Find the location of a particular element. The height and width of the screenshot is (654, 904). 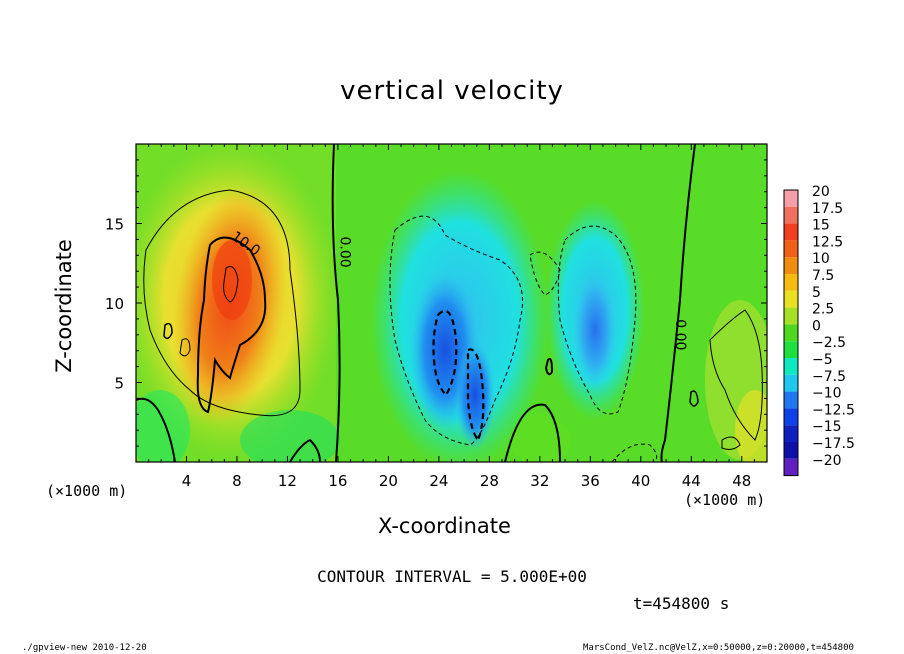

colorbar-level-label: −7.5 is located at coordinates (829, 377).